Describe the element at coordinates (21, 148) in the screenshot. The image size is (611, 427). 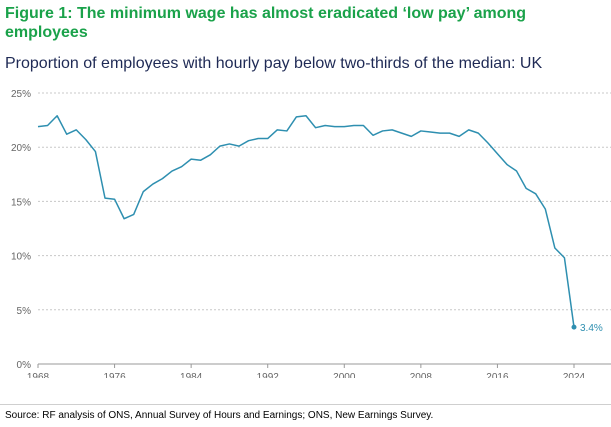
I see `y-tick-label-20: 20%` at that location.